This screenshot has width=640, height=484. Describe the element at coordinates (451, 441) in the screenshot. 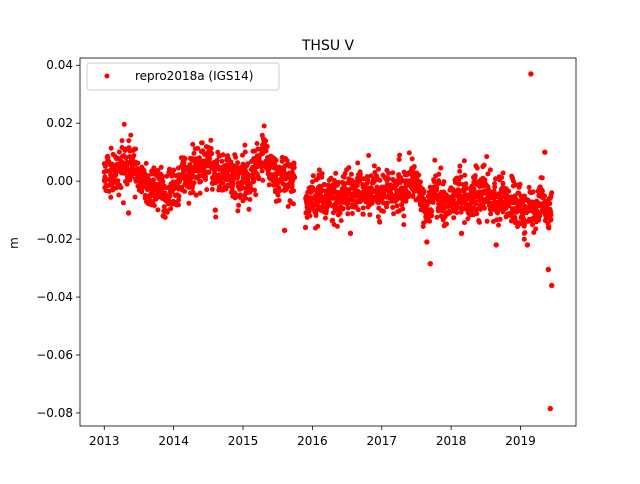

I see `x-tick-label: 2018` at that location.